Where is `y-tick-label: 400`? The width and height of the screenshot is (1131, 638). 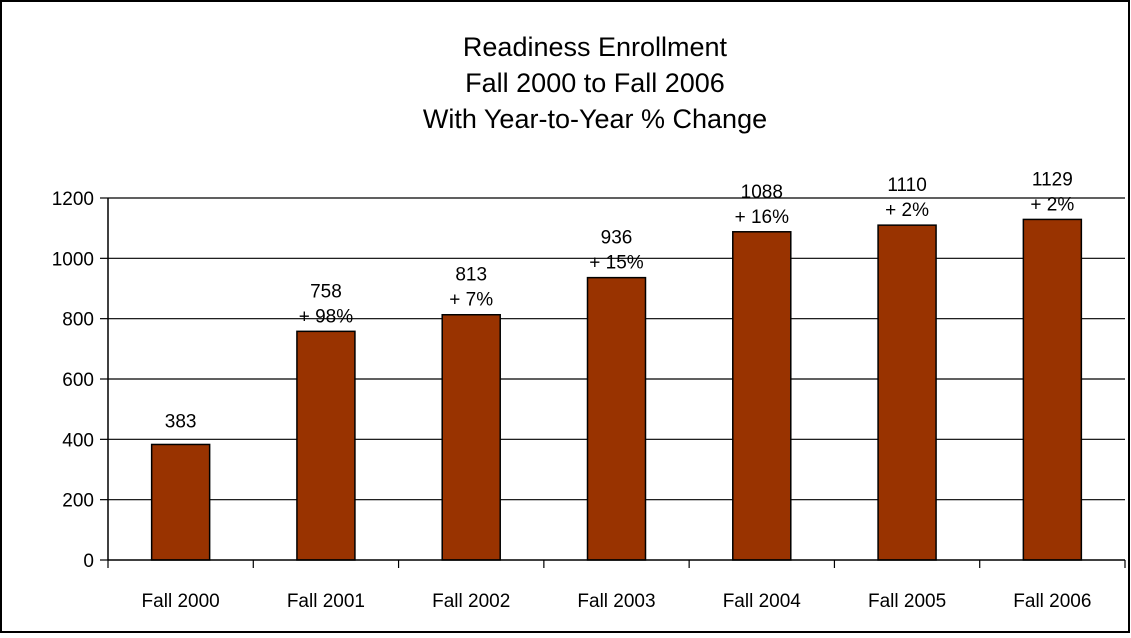
y-tick-label: 400 is located at coordinates (78, 440).